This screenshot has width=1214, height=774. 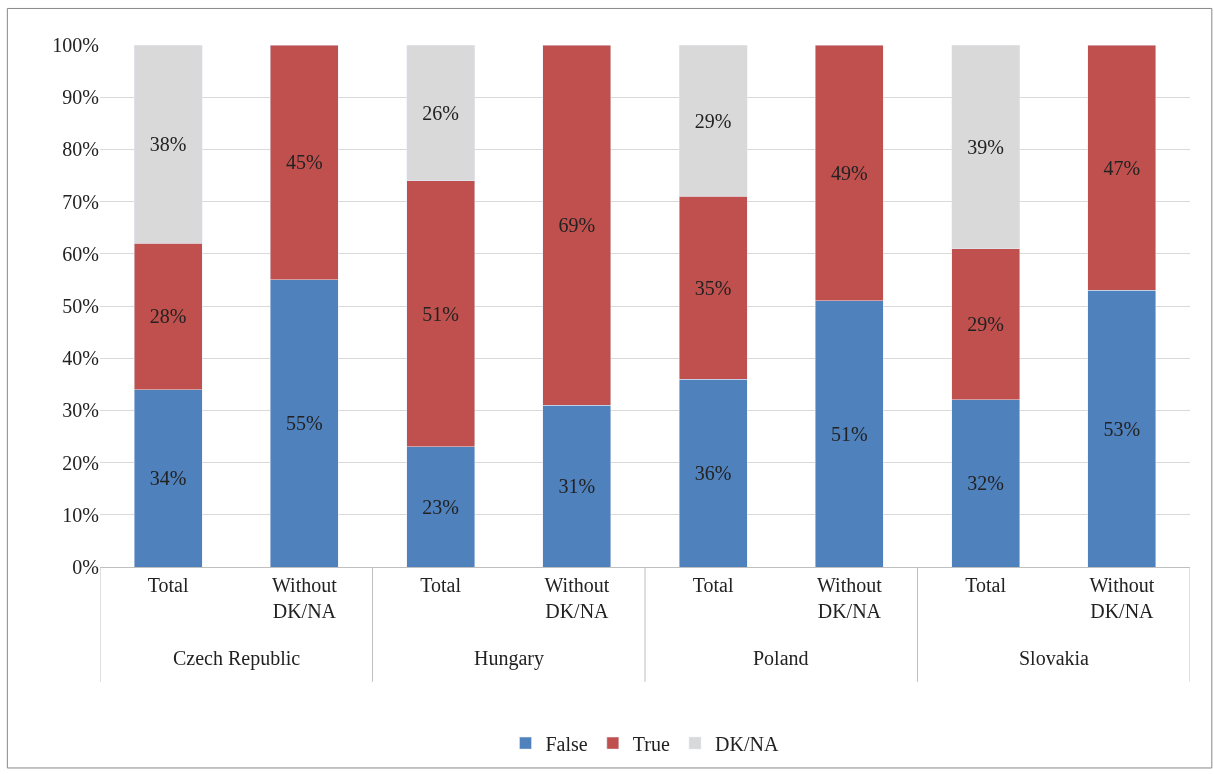 I want to click on y-tick-label: 100%, so click(x=75, y=45).